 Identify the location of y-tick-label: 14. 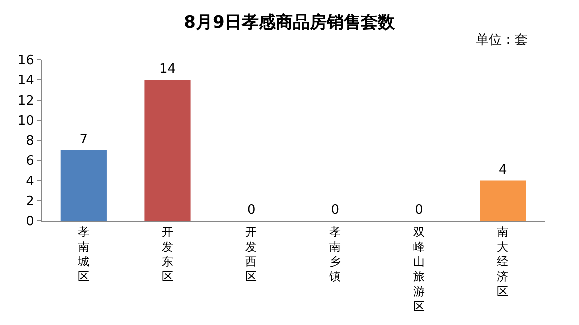
(26, 81).